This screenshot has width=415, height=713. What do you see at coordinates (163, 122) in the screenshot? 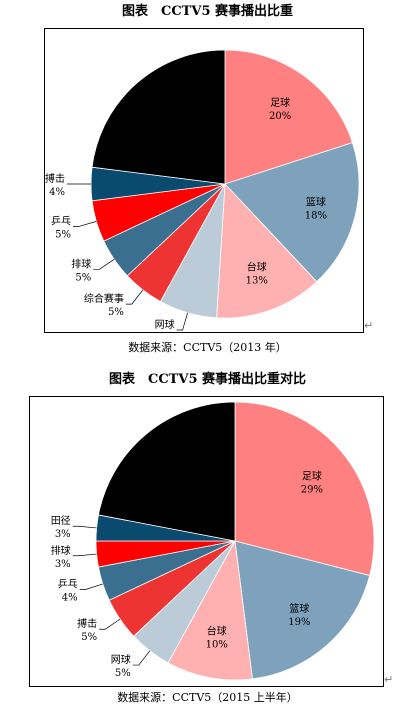
I see `slice-value-label: 23%` at bounding box center [163, 122].